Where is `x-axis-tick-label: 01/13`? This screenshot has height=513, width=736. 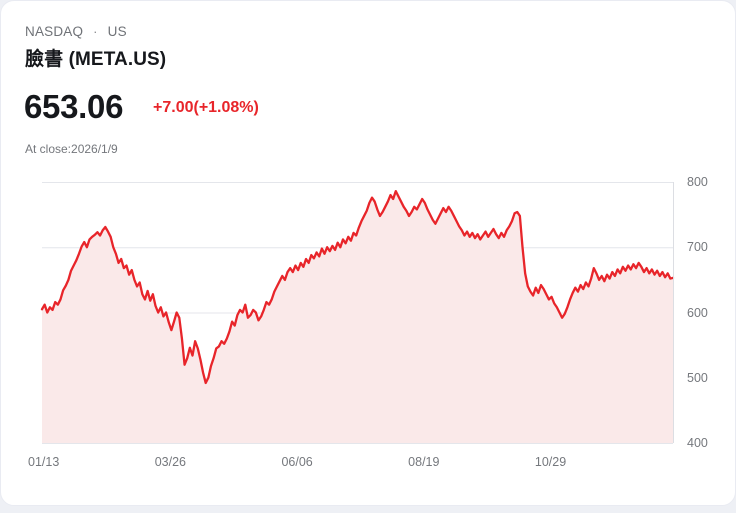
x-axis-tick-label: 01/13 is located at coordinates (44, 462).